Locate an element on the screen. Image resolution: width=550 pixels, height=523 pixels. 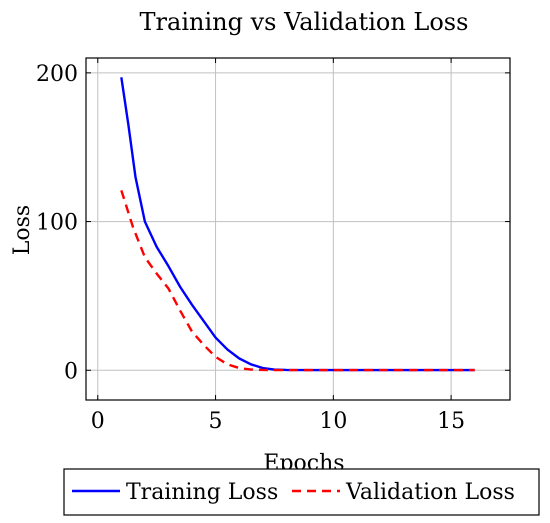
y-tick-label: 0 is located at coordinates (71, 371).